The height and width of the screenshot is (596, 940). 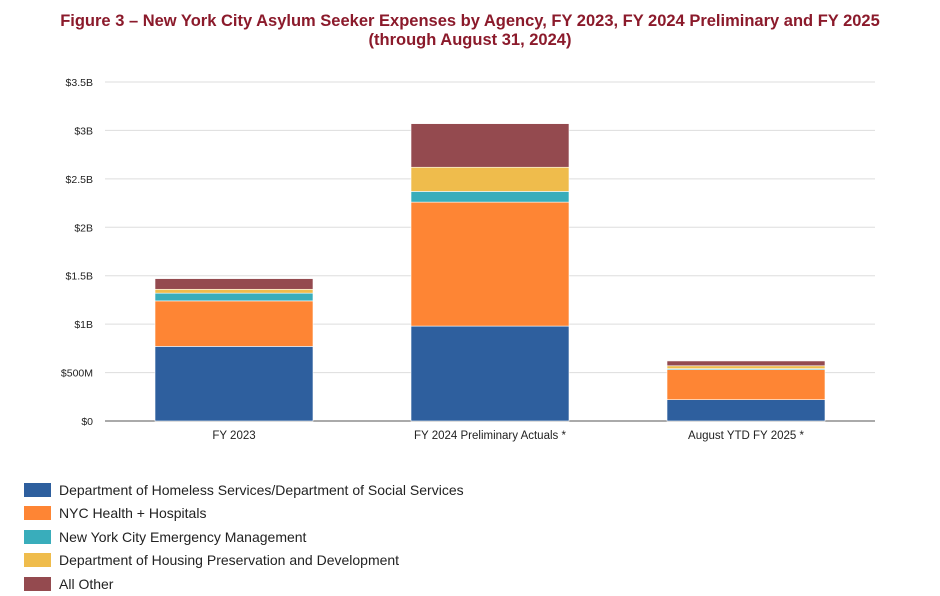 I want to click on y-tick-label: $0, so click(x=87, y=422).